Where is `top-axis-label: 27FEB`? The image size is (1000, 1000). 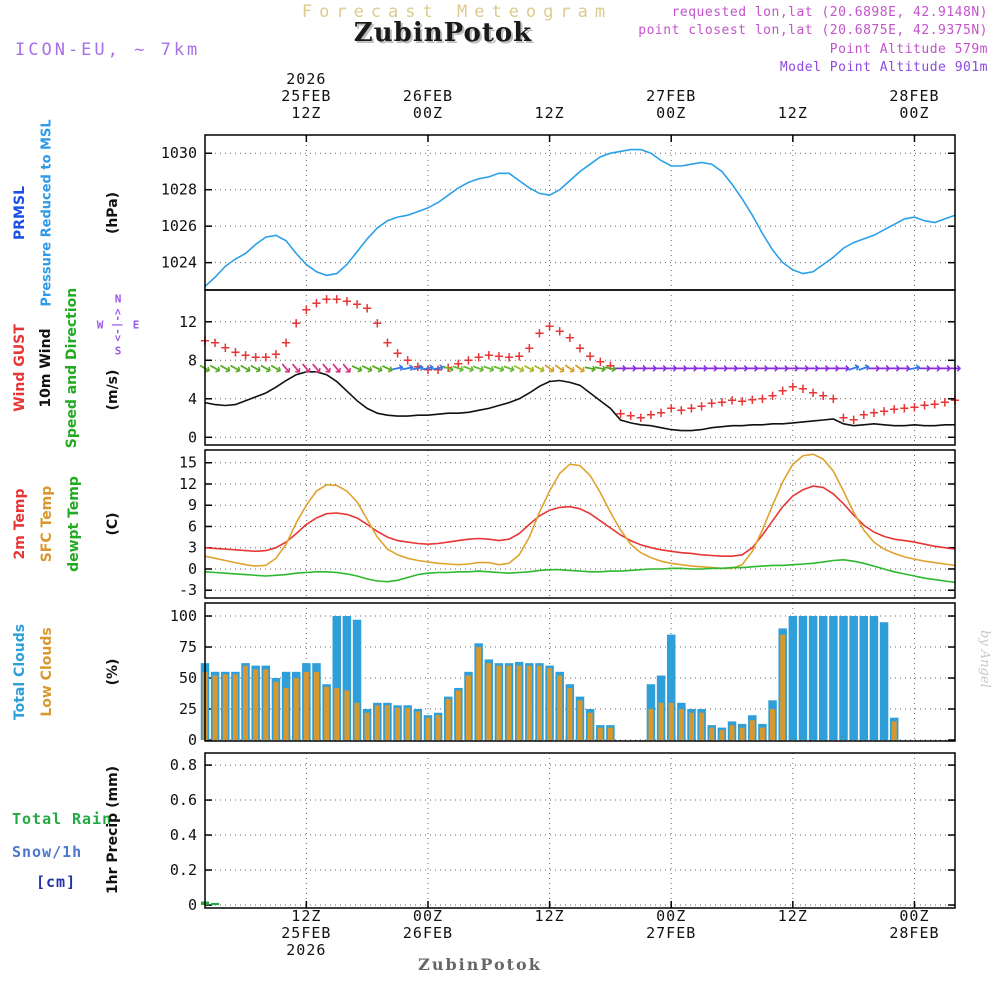
top-axis-label: 27FEB is located at coordinates (671, 96).